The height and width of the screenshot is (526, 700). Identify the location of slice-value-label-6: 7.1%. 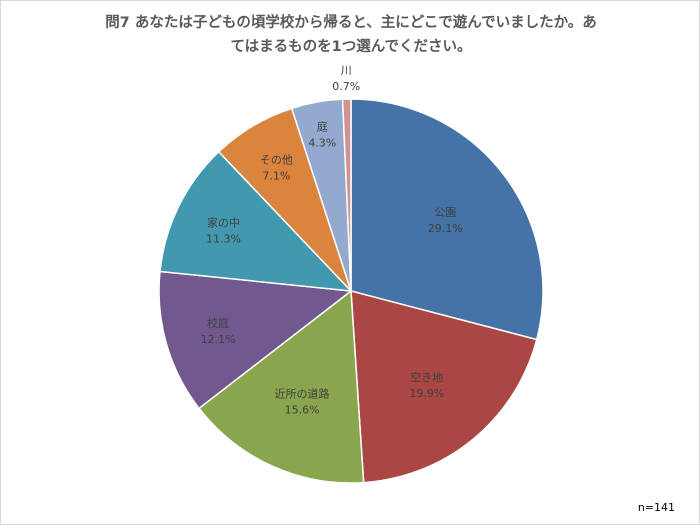
(276, 176).